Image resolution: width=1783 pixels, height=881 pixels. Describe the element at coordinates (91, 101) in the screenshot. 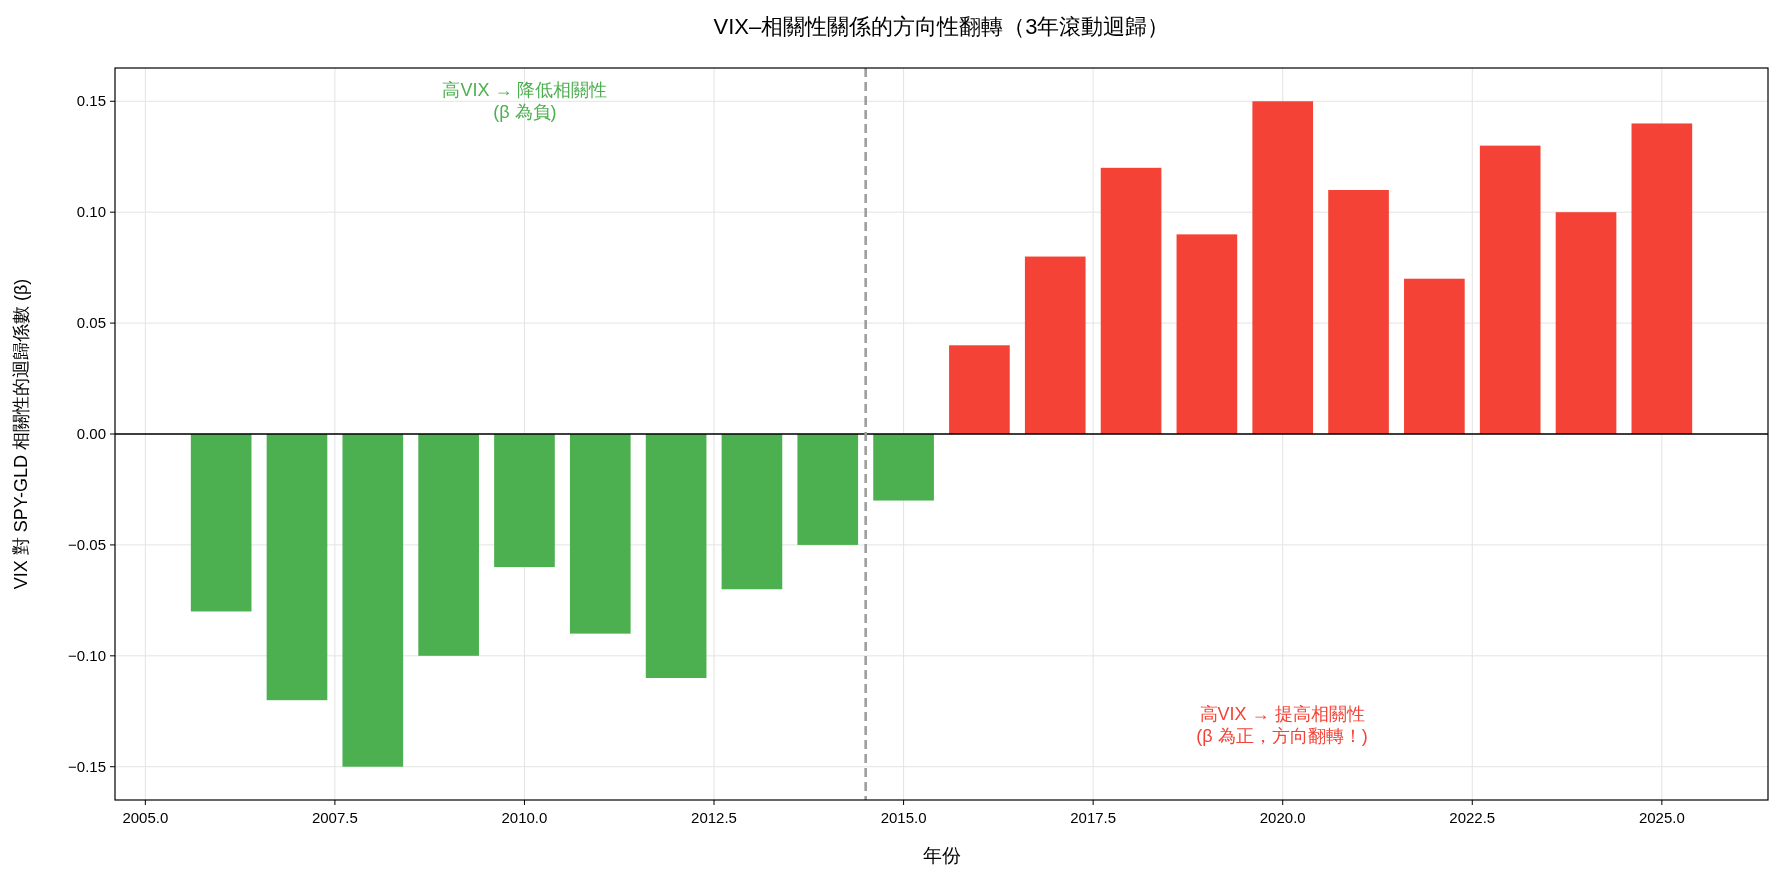

I see `y-tick-label: 0.15` at that location.